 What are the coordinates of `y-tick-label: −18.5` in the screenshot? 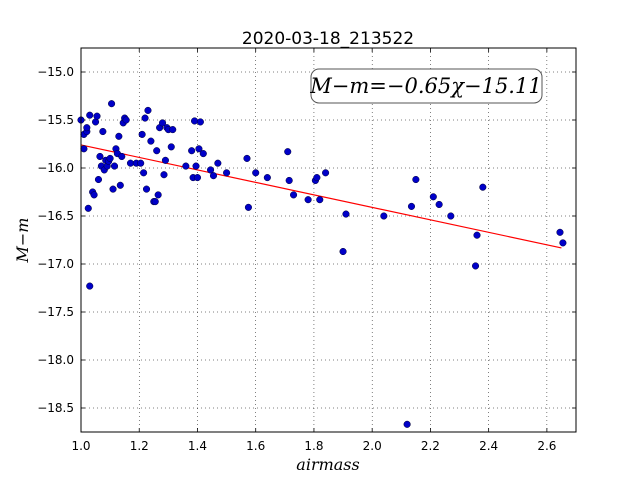 It's located at (55, 408).